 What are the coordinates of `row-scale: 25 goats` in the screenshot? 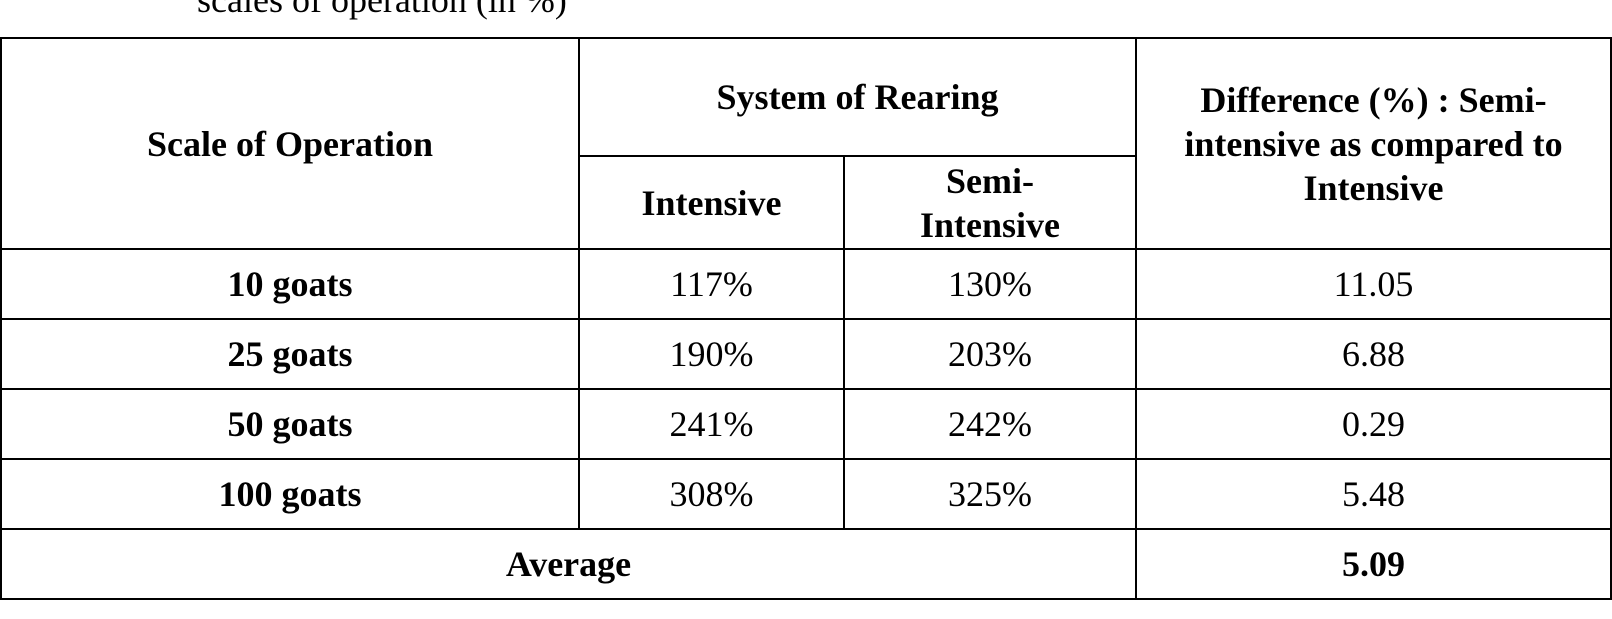 It's located at (290, 354).